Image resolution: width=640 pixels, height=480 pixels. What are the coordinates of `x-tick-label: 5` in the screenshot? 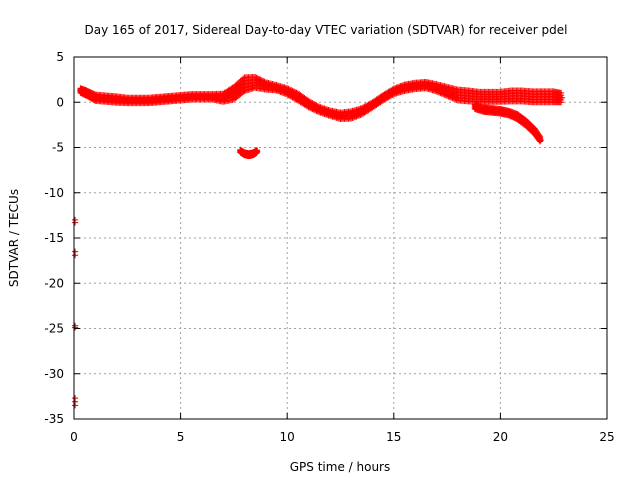 It's located at (181, 437).